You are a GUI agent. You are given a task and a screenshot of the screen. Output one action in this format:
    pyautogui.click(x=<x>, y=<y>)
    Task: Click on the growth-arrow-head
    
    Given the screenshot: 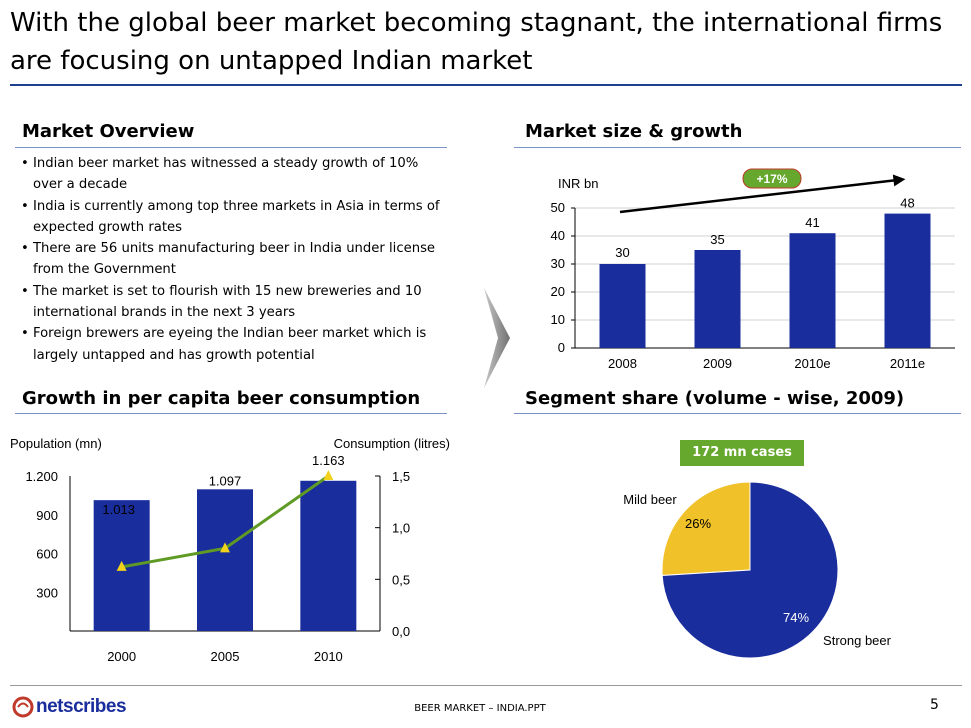 What is the action you would take?
    pyautogui.click(x=899, y=180)
    